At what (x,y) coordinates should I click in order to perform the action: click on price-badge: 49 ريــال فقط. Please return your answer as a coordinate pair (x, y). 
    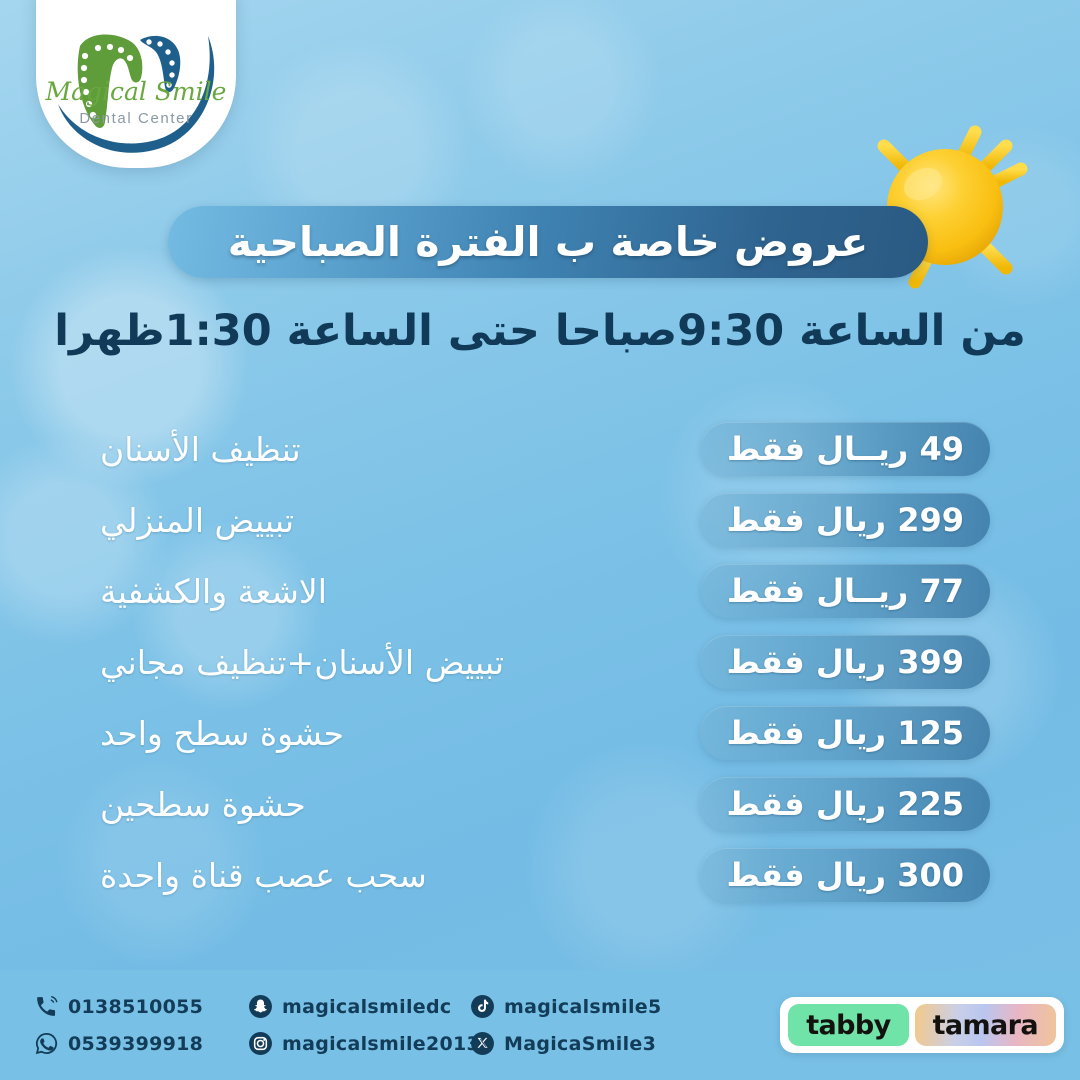
    Looking at the image, I should click on (845, 449).